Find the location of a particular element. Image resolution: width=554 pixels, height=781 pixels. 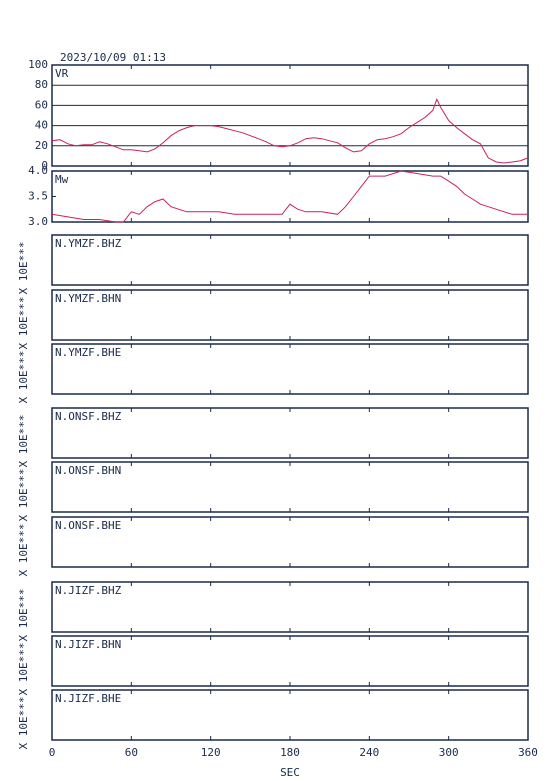

y-tick-label: 80 is located at coordinates (41, 84).